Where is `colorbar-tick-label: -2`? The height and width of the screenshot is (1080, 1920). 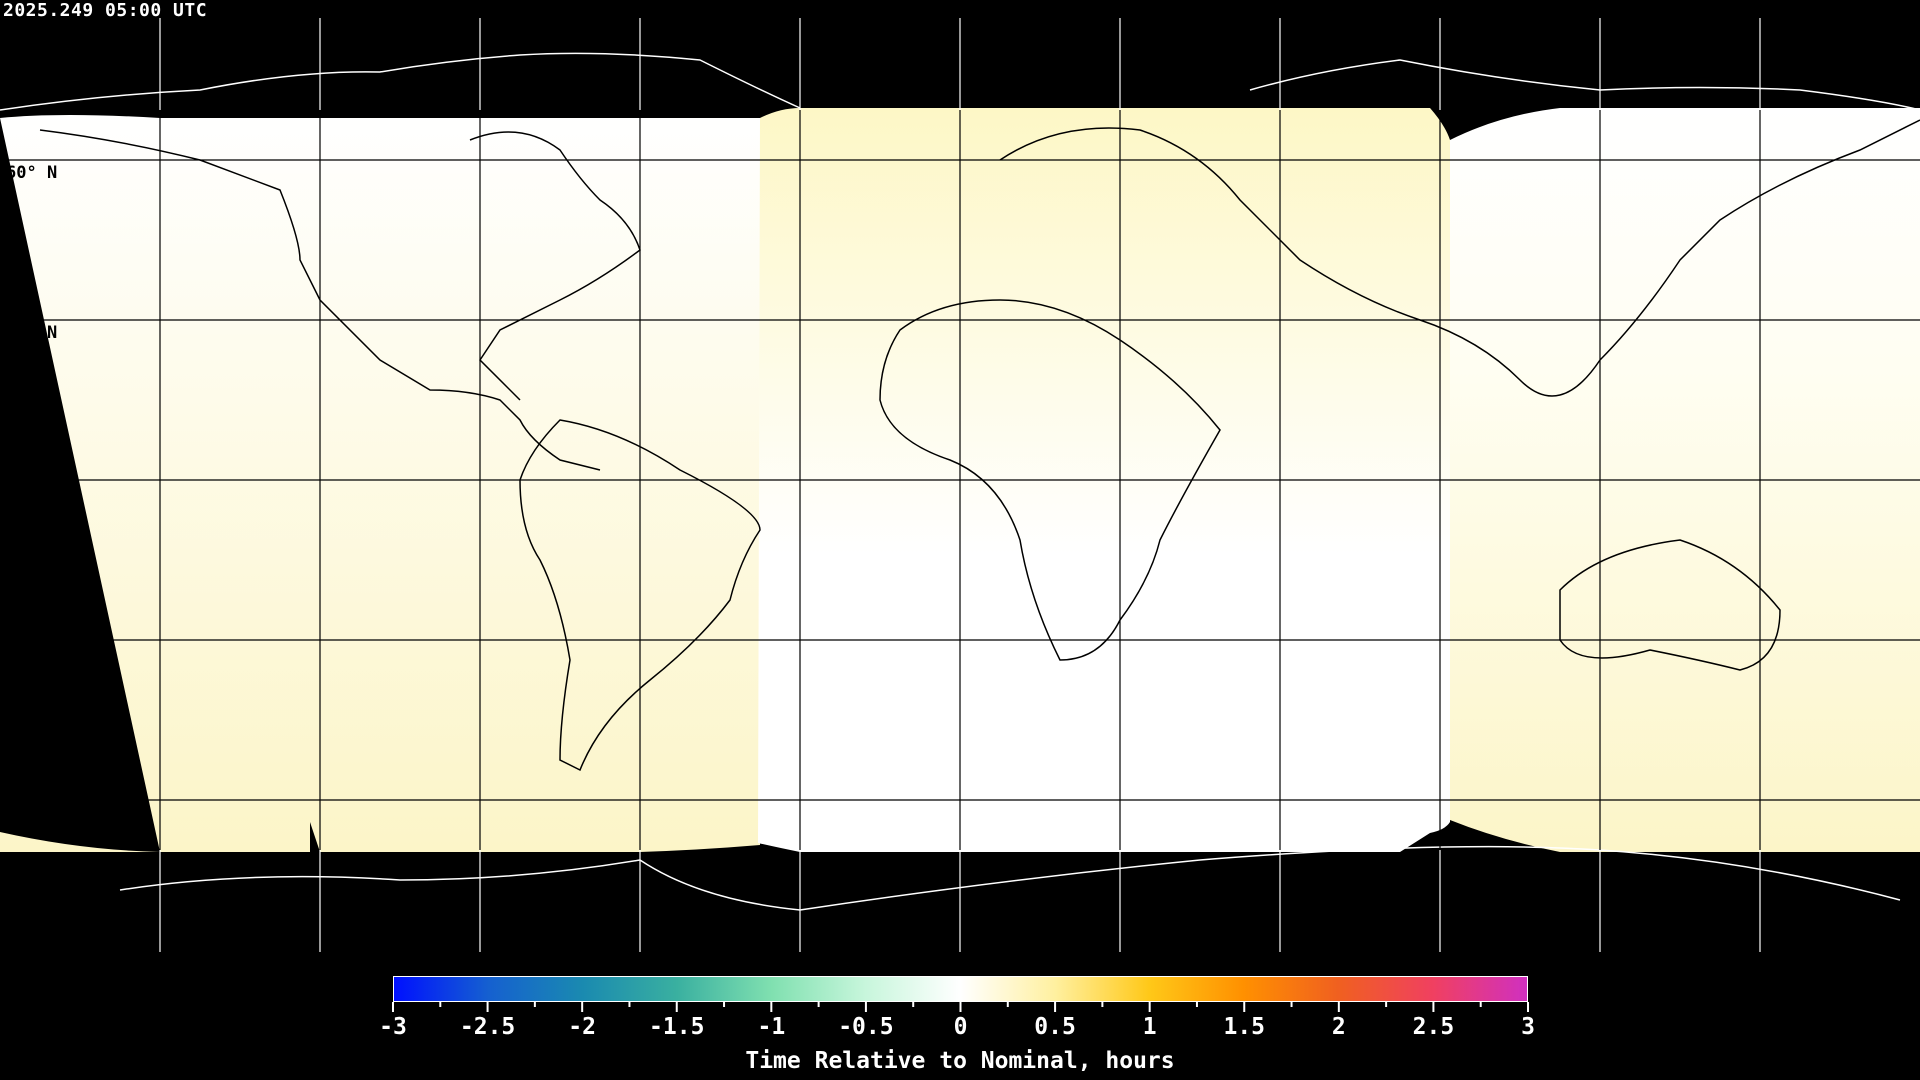 colorbar-tick-label: -2 is located at coordinates (582, 1027).